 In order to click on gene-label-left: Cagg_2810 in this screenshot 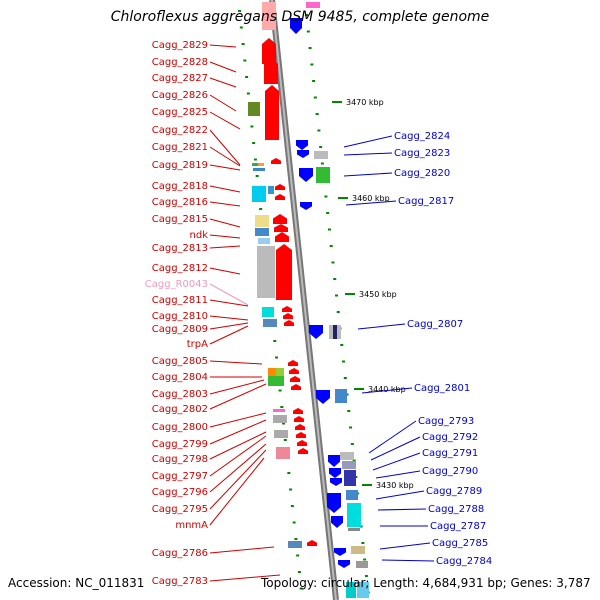, I will do `click(180, 316)`.